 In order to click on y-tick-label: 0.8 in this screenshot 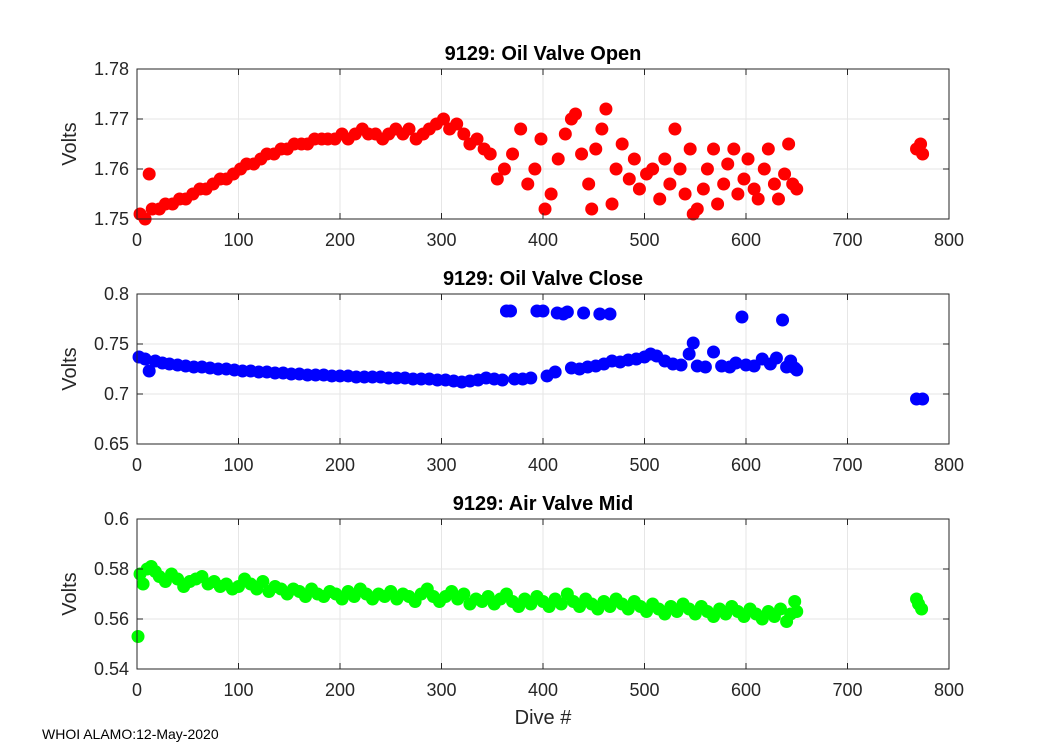, I will do `click(116, 294)`.